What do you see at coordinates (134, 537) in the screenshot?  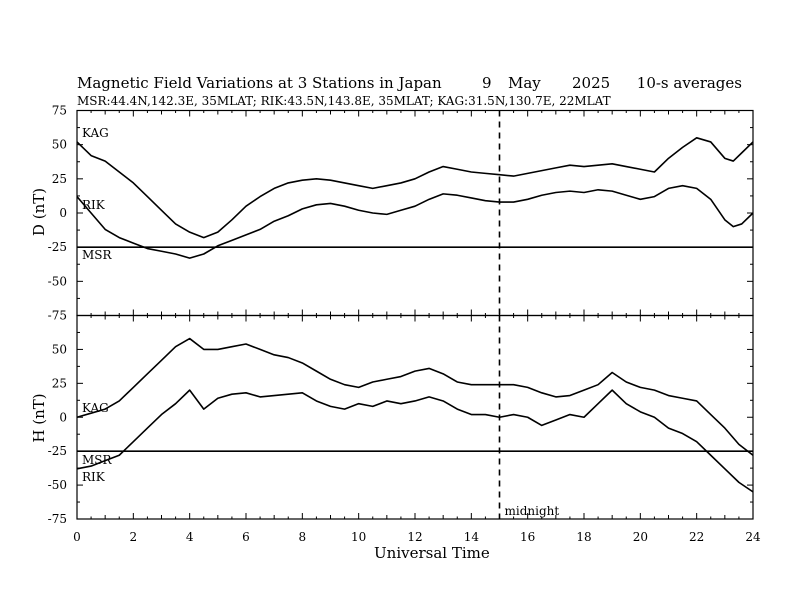 I see `xtick-label: 2` at bounding box center [134, 537].